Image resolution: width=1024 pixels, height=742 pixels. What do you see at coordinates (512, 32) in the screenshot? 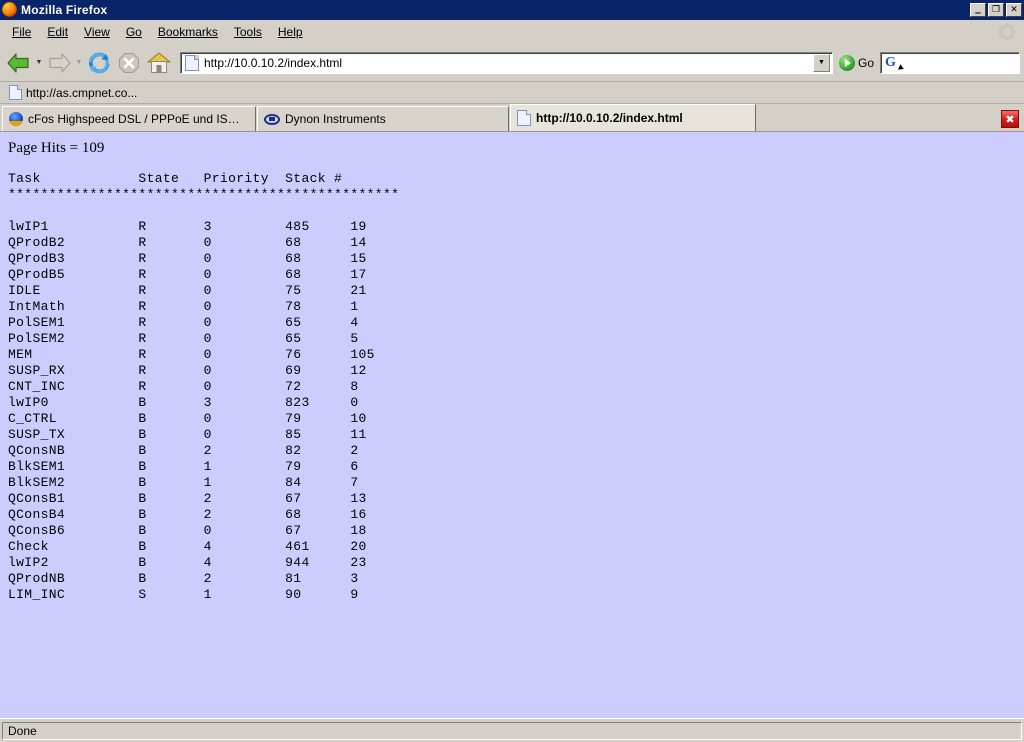
I see `menu-bar: File Edit View Go Bookmarks Tools Help` at bounding box center [512, 32].